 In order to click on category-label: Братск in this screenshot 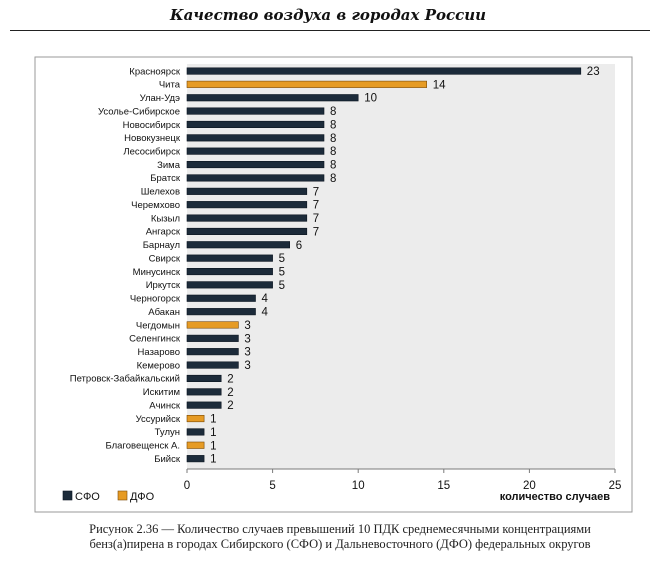, I will do `click(165, 178)`.